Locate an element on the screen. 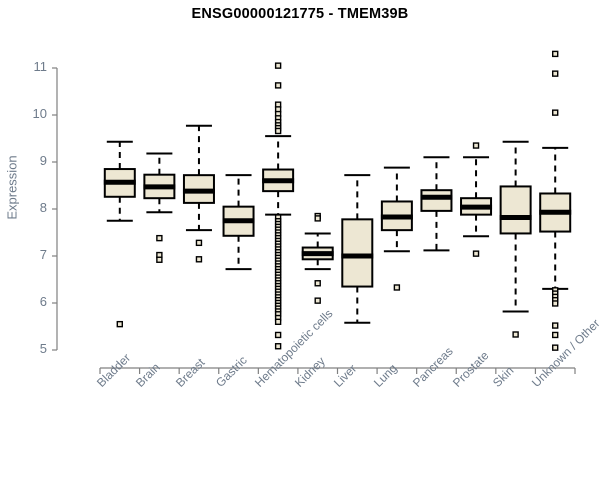  y-tick-label: 8 is located at coordinates (43, 207).